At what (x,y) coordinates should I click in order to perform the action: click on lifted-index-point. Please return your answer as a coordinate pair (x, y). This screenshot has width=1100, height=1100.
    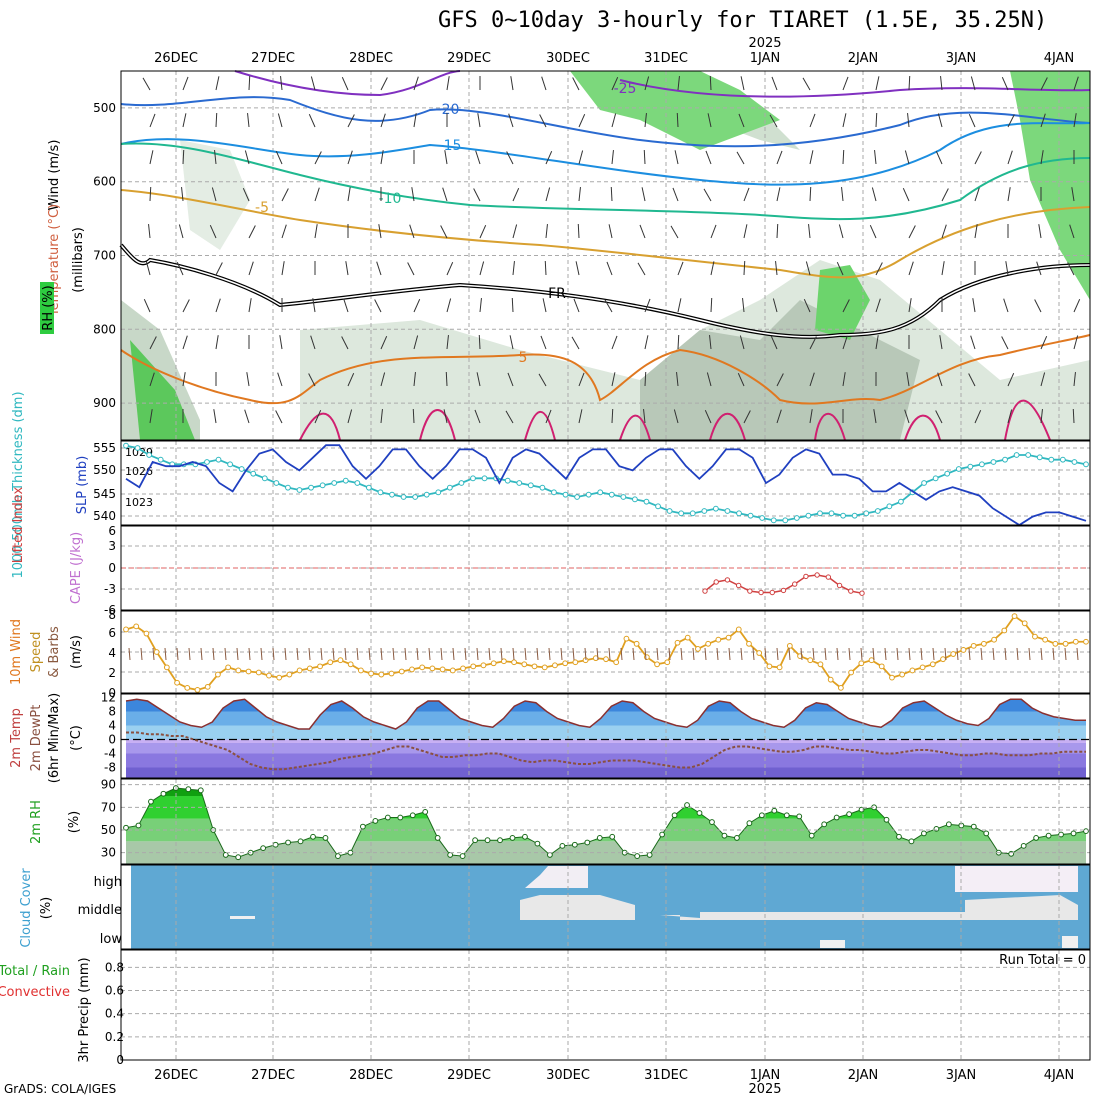
    Looking at the image, I should click on (806, 576).